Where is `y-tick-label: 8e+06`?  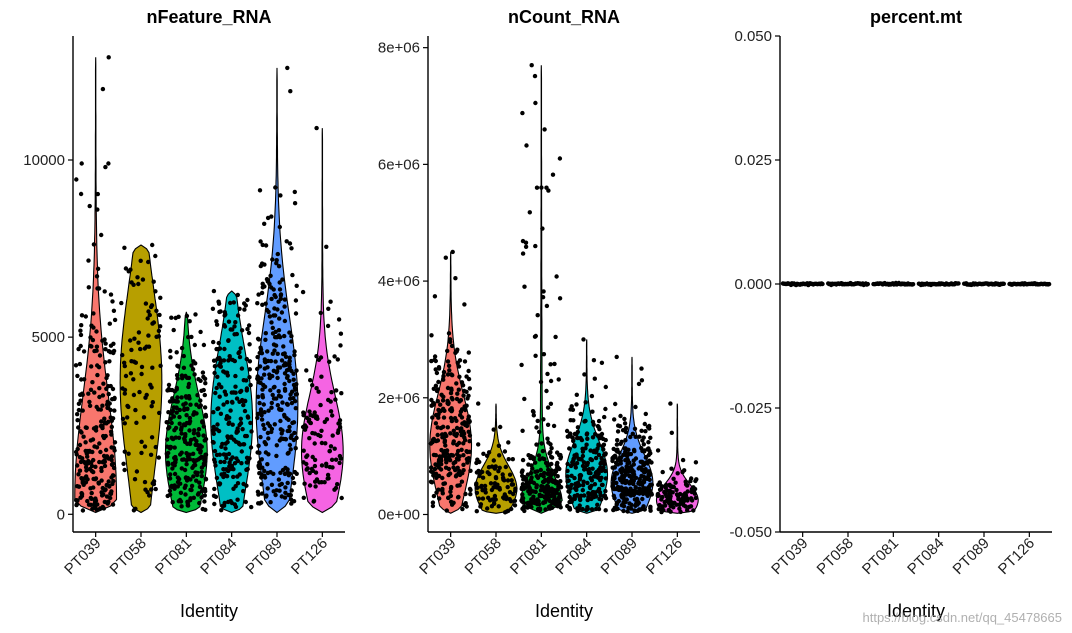 y-tick-label: 8e+06 is located at coordinates (399, 48).